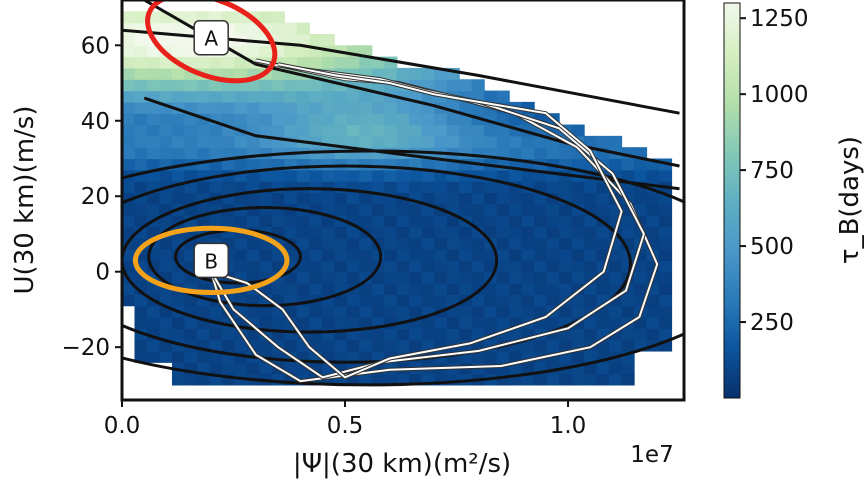 This screenshot has width=867, height=486. What do you see at coordinates (772, 171) in the screenshot?
I see `colorbar-tick-label: 750` at bounding box center [772, 171].